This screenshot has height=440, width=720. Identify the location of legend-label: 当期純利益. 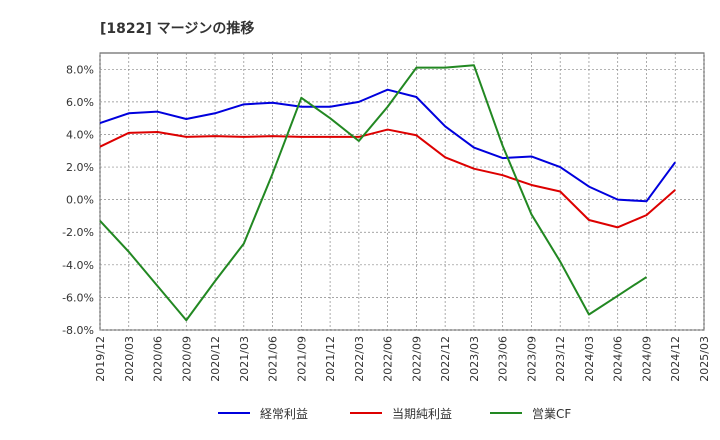
(422, 414).